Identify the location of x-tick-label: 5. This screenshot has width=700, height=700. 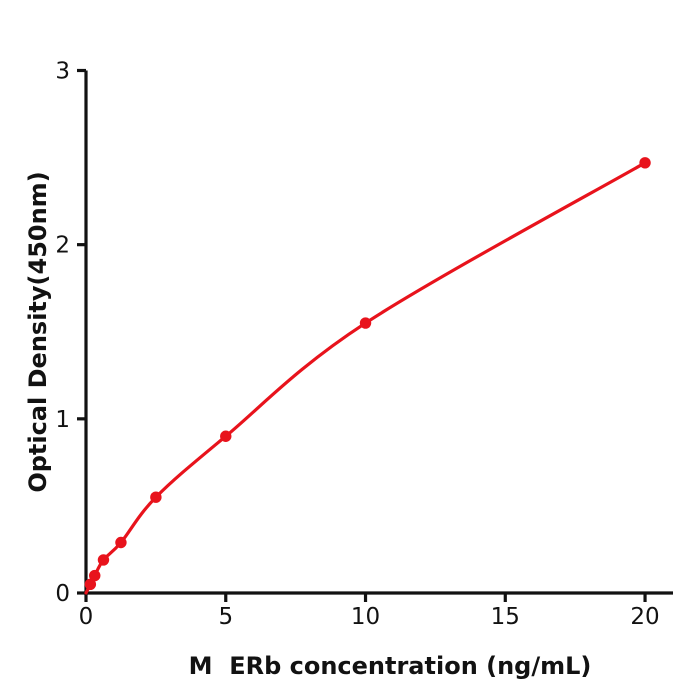
(225, 617).